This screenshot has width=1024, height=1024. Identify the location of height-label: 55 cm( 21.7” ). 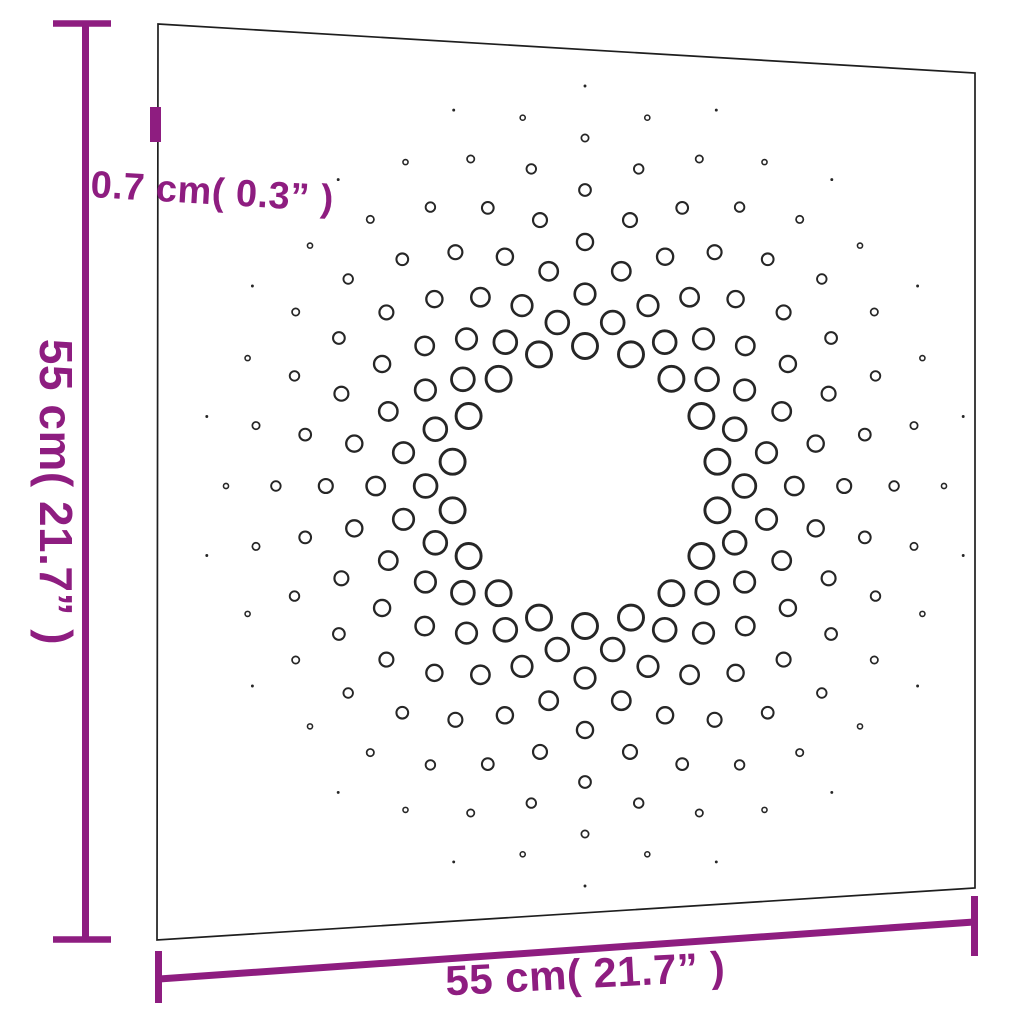
(56, 492).